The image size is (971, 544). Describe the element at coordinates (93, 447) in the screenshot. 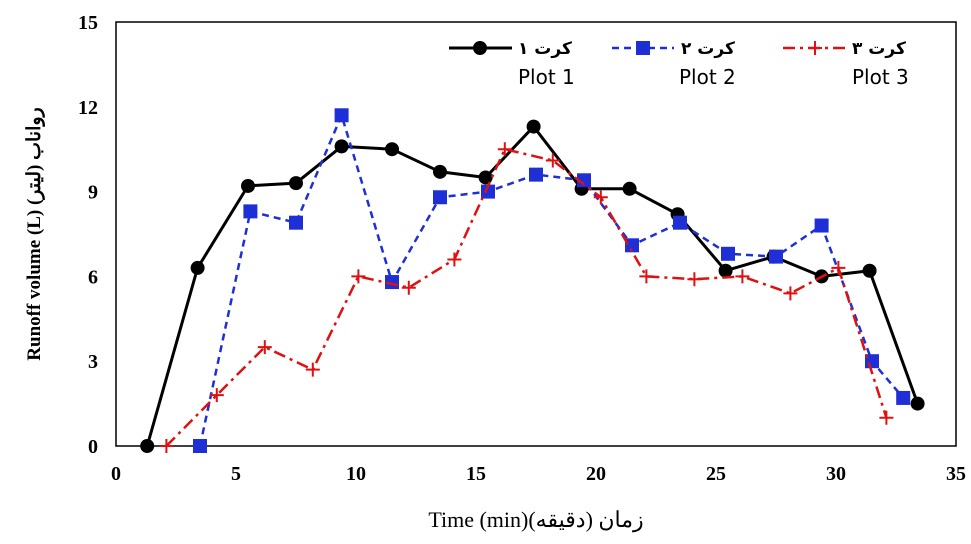

I see `y-tick-label: 0` at that location.